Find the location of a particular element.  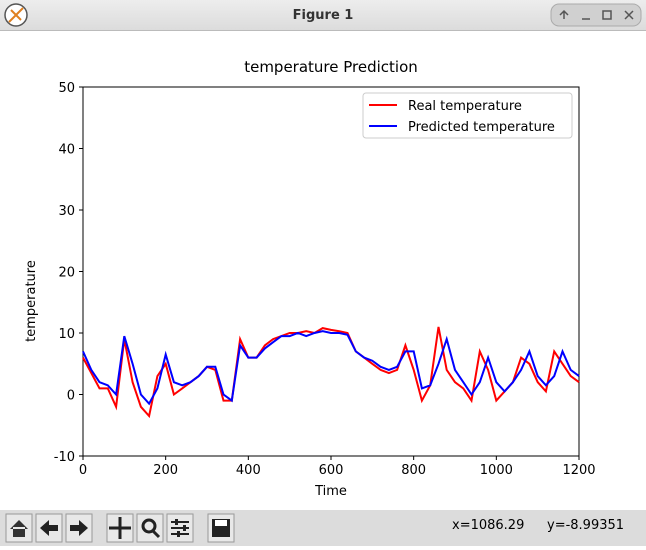

x-tick-label: 1200 is located at coordinates (578, 470).